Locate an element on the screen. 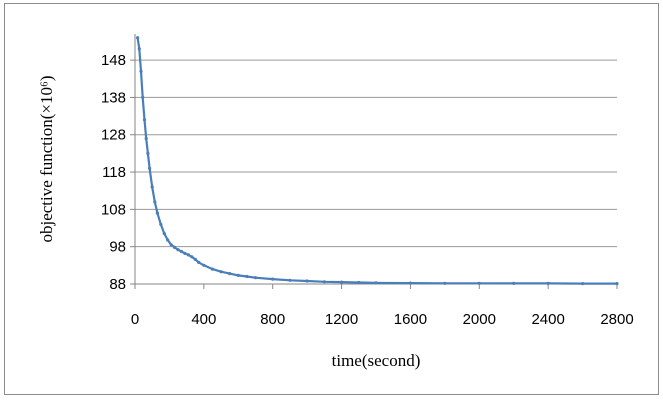  x-axis-title: time(second) is located at coordinates (376, 360).